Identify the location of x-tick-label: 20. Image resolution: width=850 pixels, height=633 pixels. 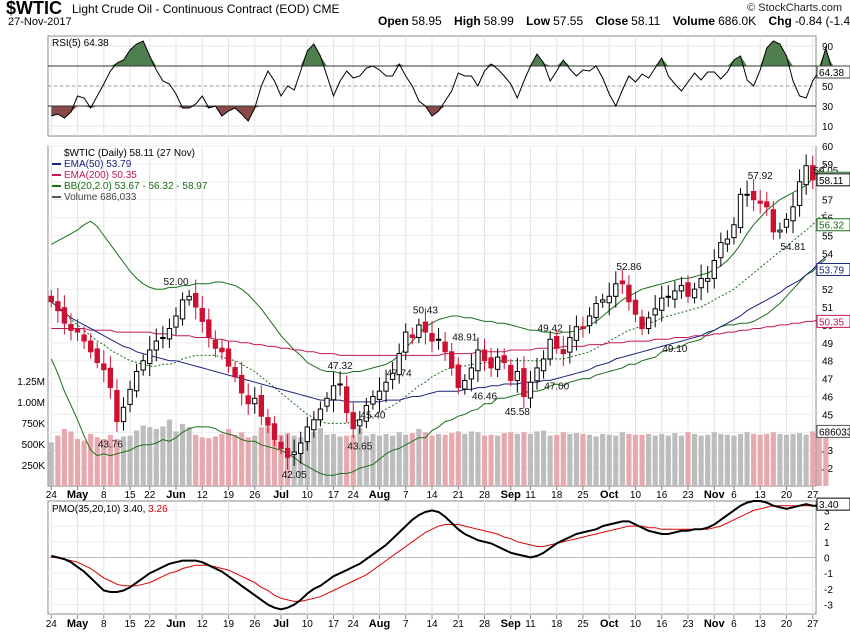
(787, 495).